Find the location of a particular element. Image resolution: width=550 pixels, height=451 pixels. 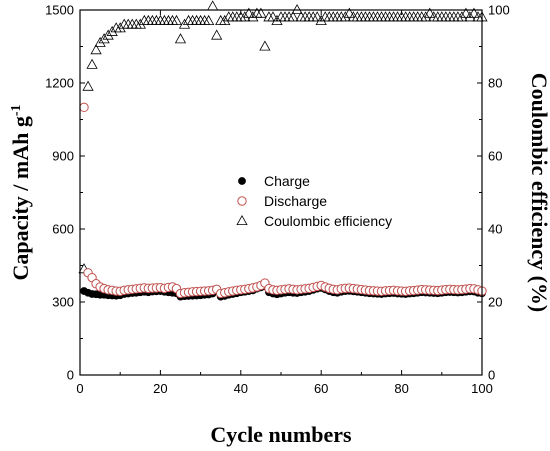

y-axis-left-title-main: Capacity / mAh g is located at coordinates (20, 198).